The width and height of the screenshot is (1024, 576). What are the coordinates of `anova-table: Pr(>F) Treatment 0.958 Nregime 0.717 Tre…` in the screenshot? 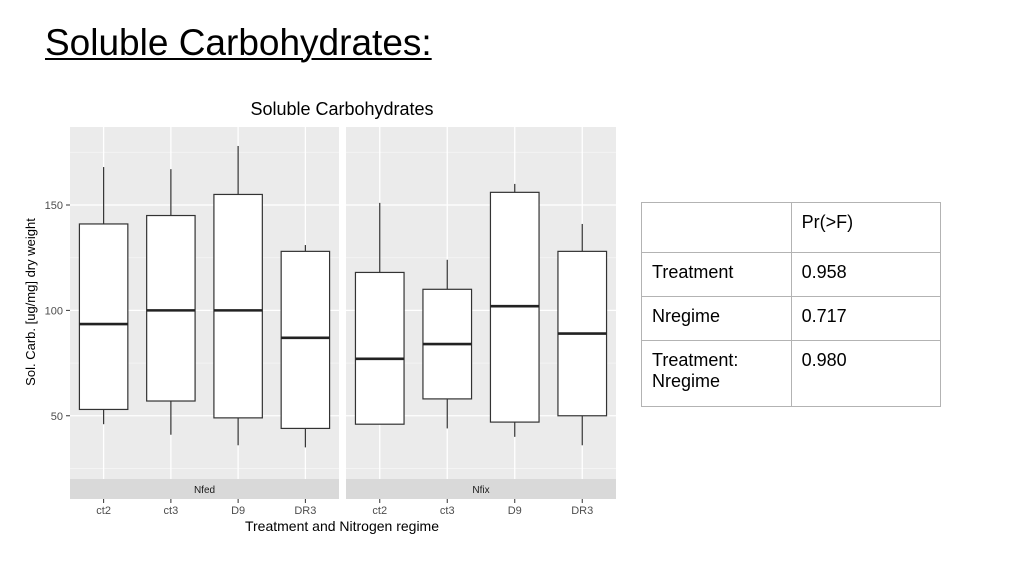 It's located at (791, 304).